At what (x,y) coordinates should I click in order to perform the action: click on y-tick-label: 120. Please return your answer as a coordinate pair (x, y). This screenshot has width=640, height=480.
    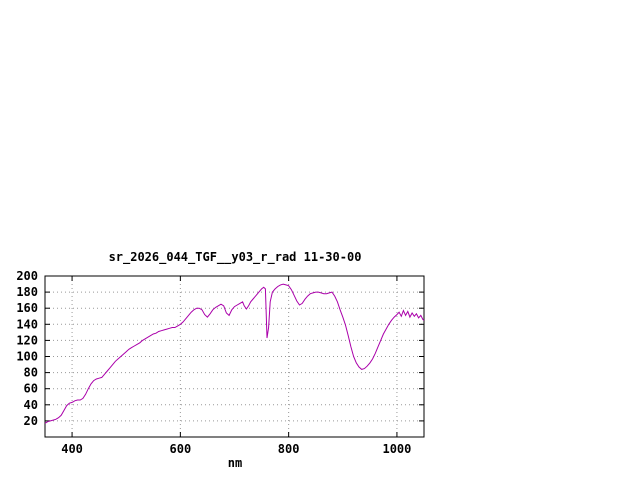
    Looking at the image, I should click on (27, 340).